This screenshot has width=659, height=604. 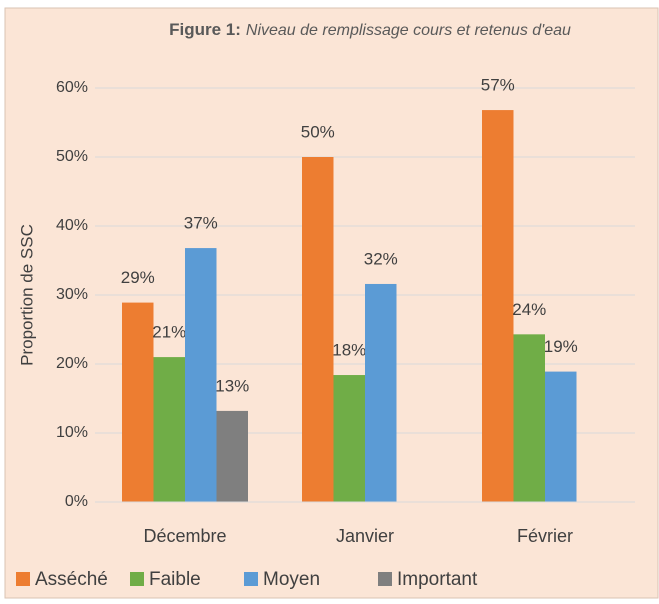 What do you see at coordinates (76, 501) in the screenshot?
I see `y-tick-label: 0%` at bounding box center [76, 501].